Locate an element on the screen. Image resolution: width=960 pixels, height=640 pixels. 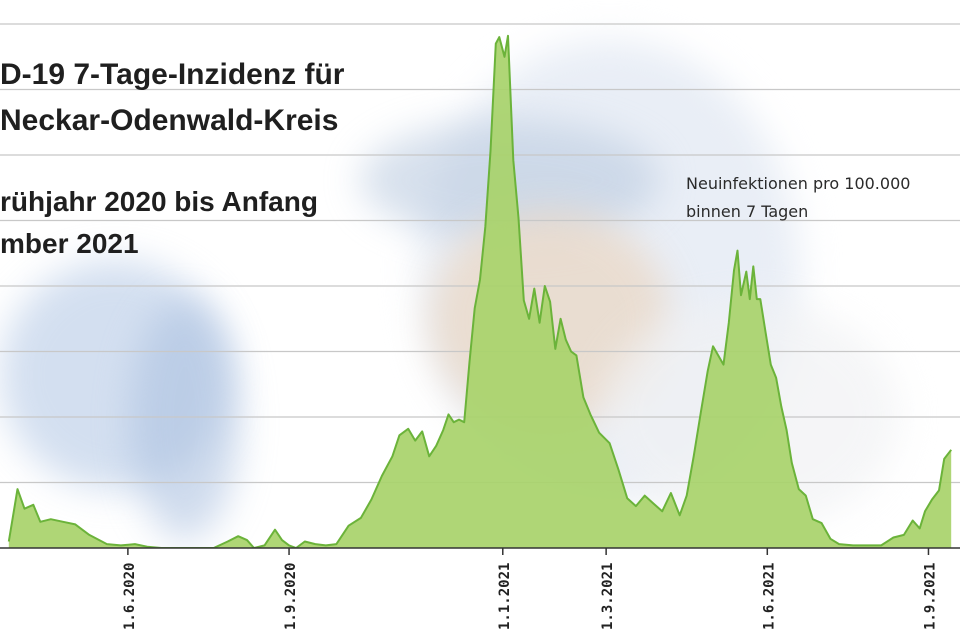
annotation-line-2: binnen 7 Tagen is located at coordinates (747, 211).